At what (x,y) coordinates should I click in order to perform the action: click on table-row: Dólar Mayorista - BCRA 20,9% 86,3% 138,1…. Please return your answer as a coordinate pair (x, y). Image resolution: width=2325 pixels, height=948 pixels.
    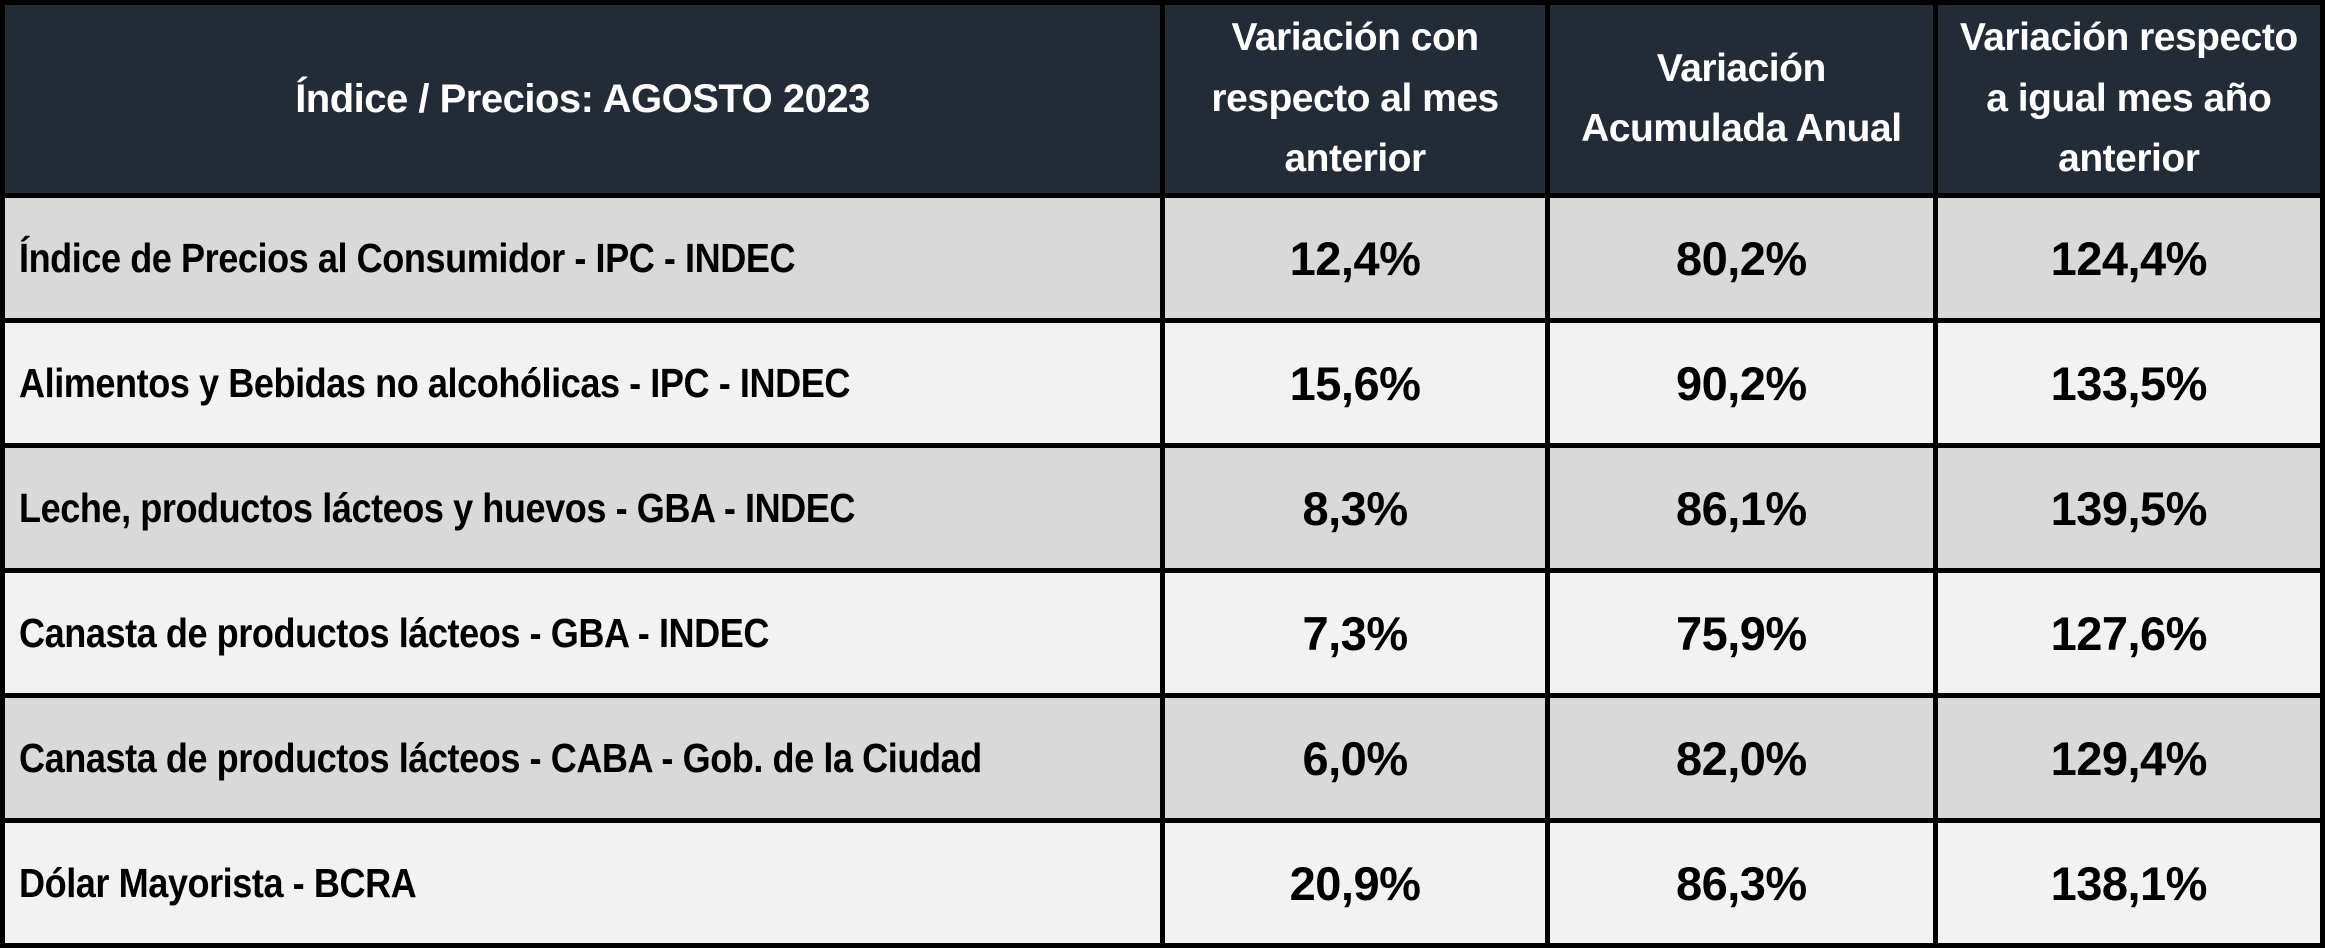
    Looking at the image, I should click on (1162, 883).